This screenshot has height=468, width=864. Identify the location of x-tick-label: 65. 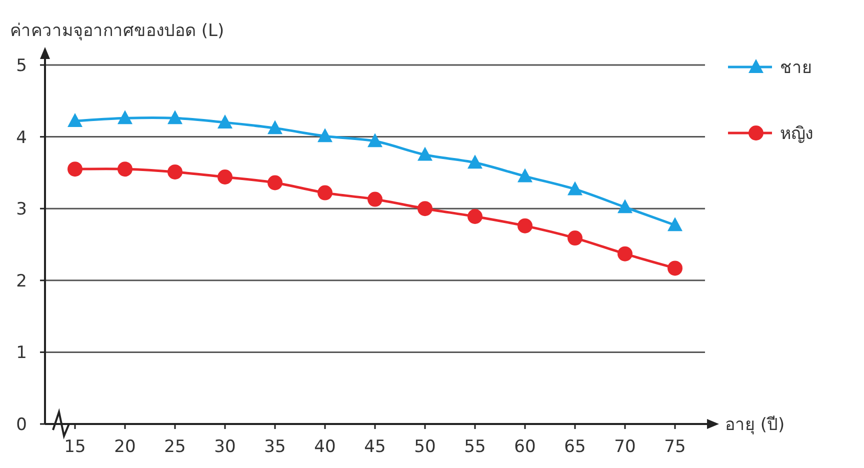
(575, 447).